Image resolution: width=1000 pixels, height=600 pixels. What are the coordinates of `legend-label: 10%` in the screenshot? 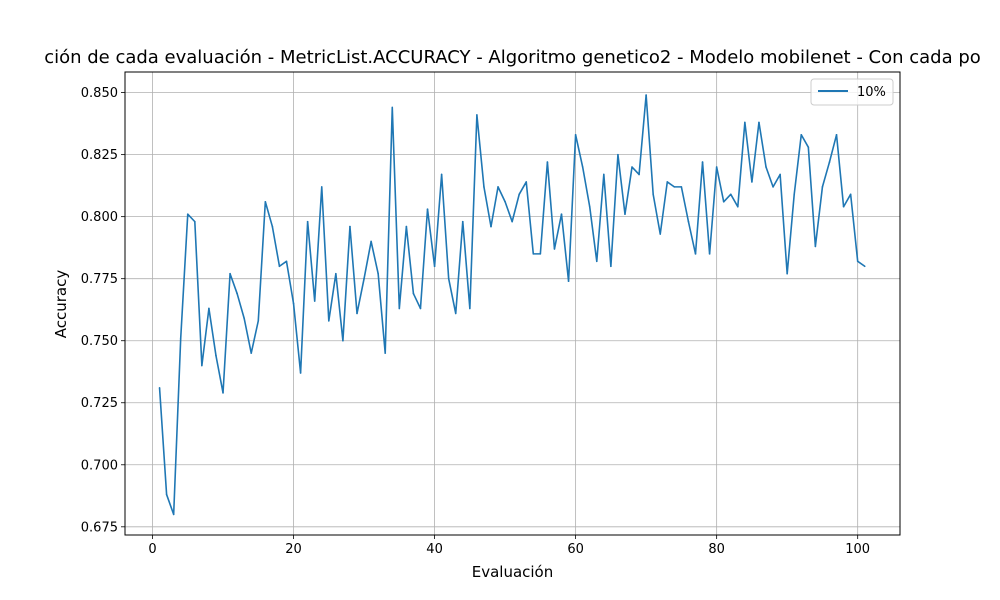 It's located at (871, 92).